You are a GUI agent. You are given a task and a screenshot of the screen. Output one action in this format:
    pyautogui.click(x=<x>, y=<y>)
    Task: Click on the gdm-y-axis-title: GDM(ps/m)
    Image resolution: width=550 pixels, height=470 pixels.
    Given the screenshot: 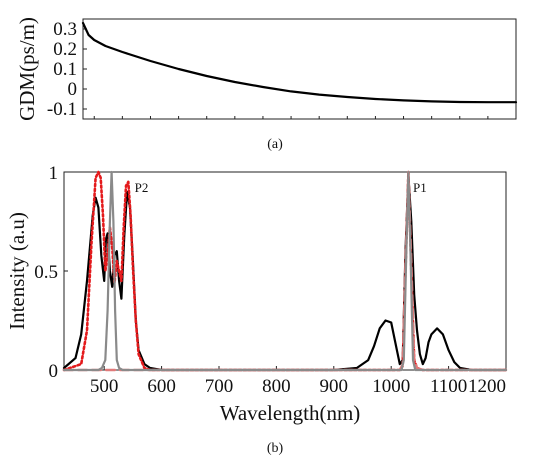 What is the action you would take?
    pyautogui.click(x=27, y=69)
    